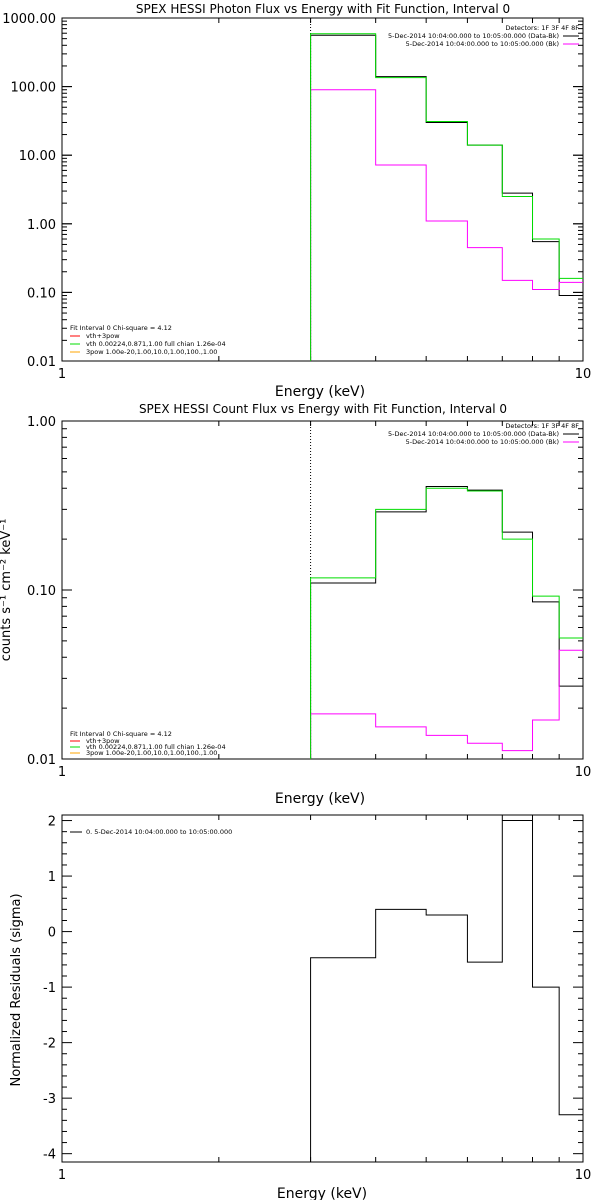 The height and width of the screenshot is (1200, 600). I want to click on y-tick-label: -3, so click(49, 1099).